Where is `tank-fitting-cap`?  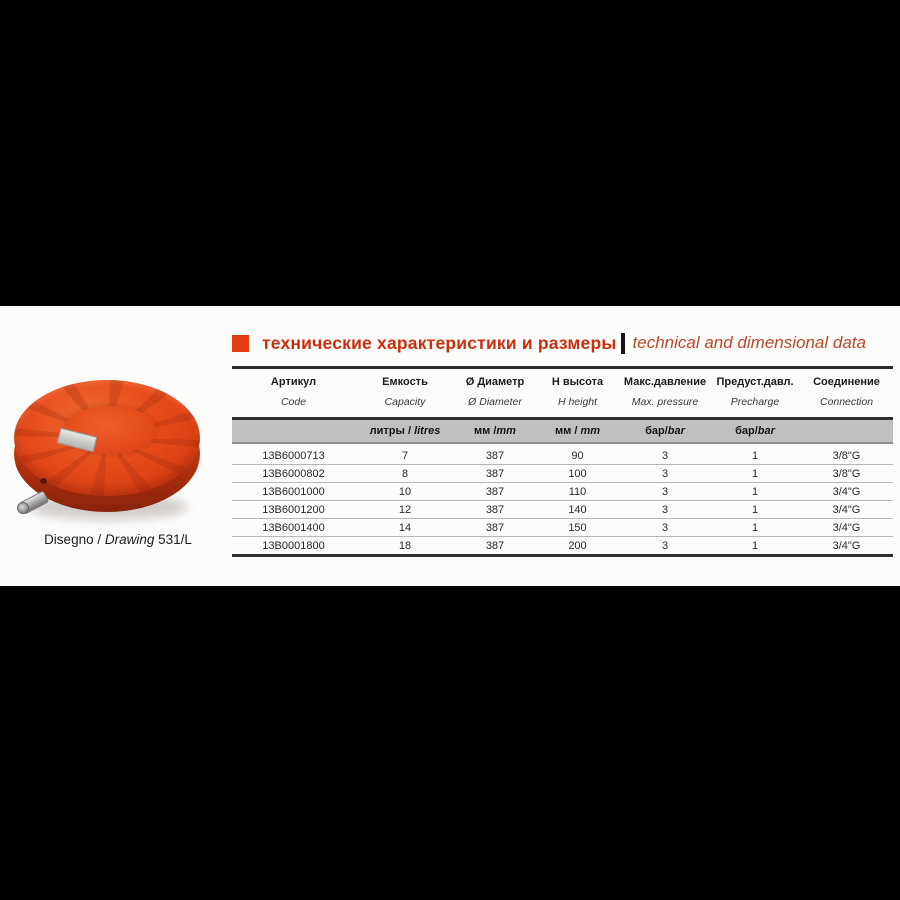 tank-fitting-cap is located at coordinates (23, 508).